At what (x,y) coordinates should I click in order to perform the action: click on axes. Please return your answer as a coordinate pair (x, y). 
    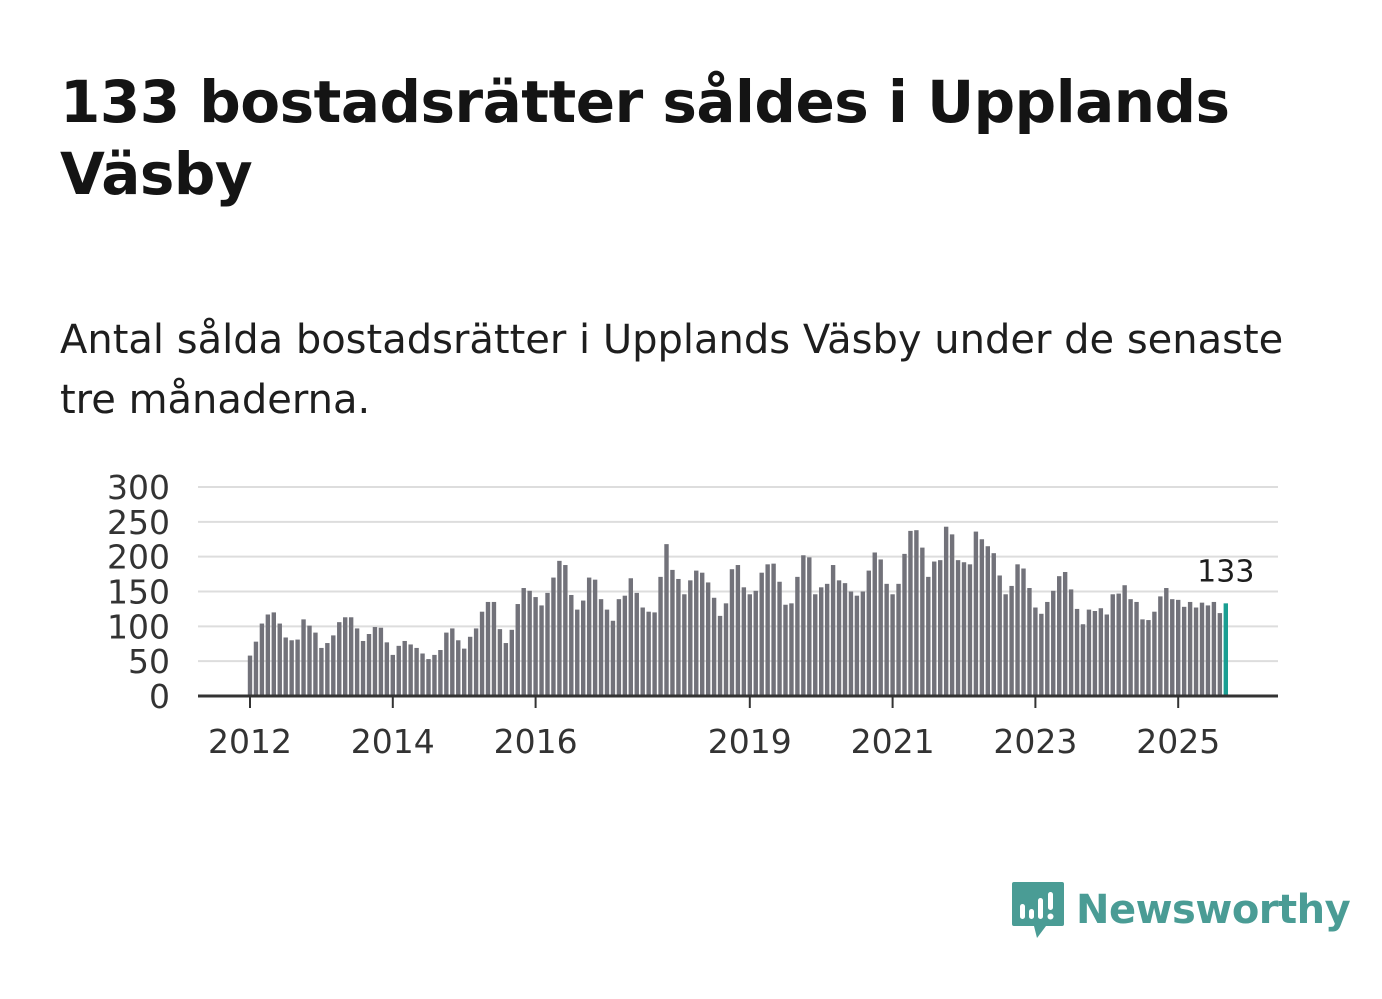
    Looking at the image, I should click on (738, 701).